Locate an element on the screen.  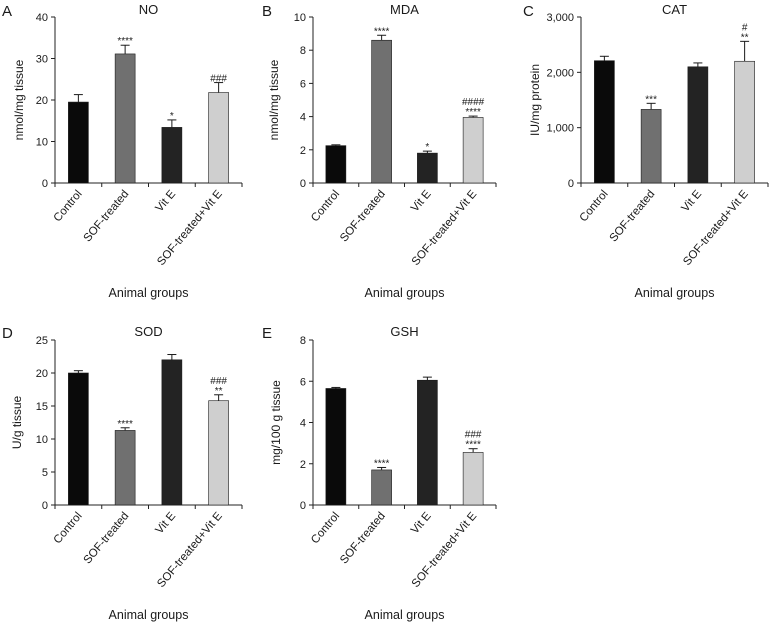
chart-title: GSH is located at coordinates (404, 331).